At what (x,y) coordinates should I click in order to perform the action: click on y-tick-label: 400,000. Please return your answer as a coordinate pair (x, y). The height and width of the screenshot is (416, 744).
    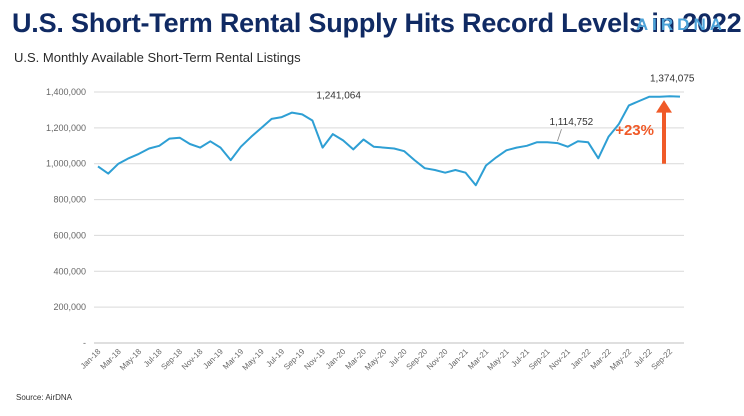
    Looking at the image, I should click on (69, 271).